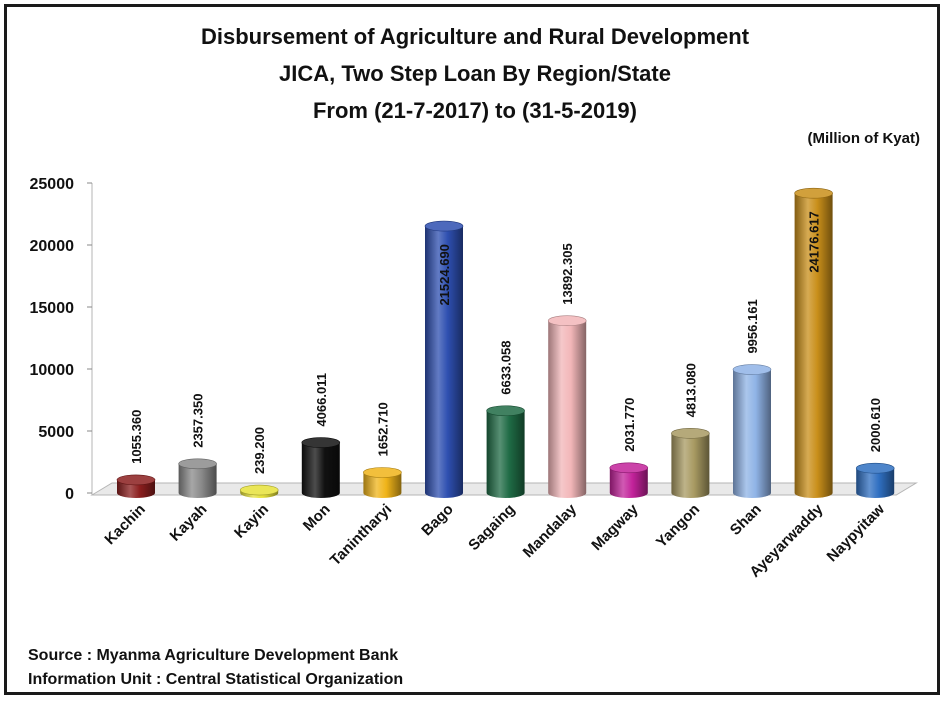 The image size is (950, 703). What do you see at coordinates (198, 421) in the screenshot?
I see `value-label: 2357.350` at bounding box center [198, 421].